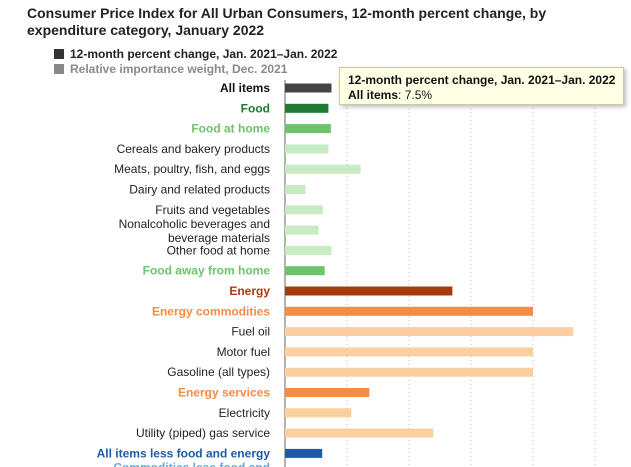  I want to click on category-label: Fuel oil, so click(250, 332).